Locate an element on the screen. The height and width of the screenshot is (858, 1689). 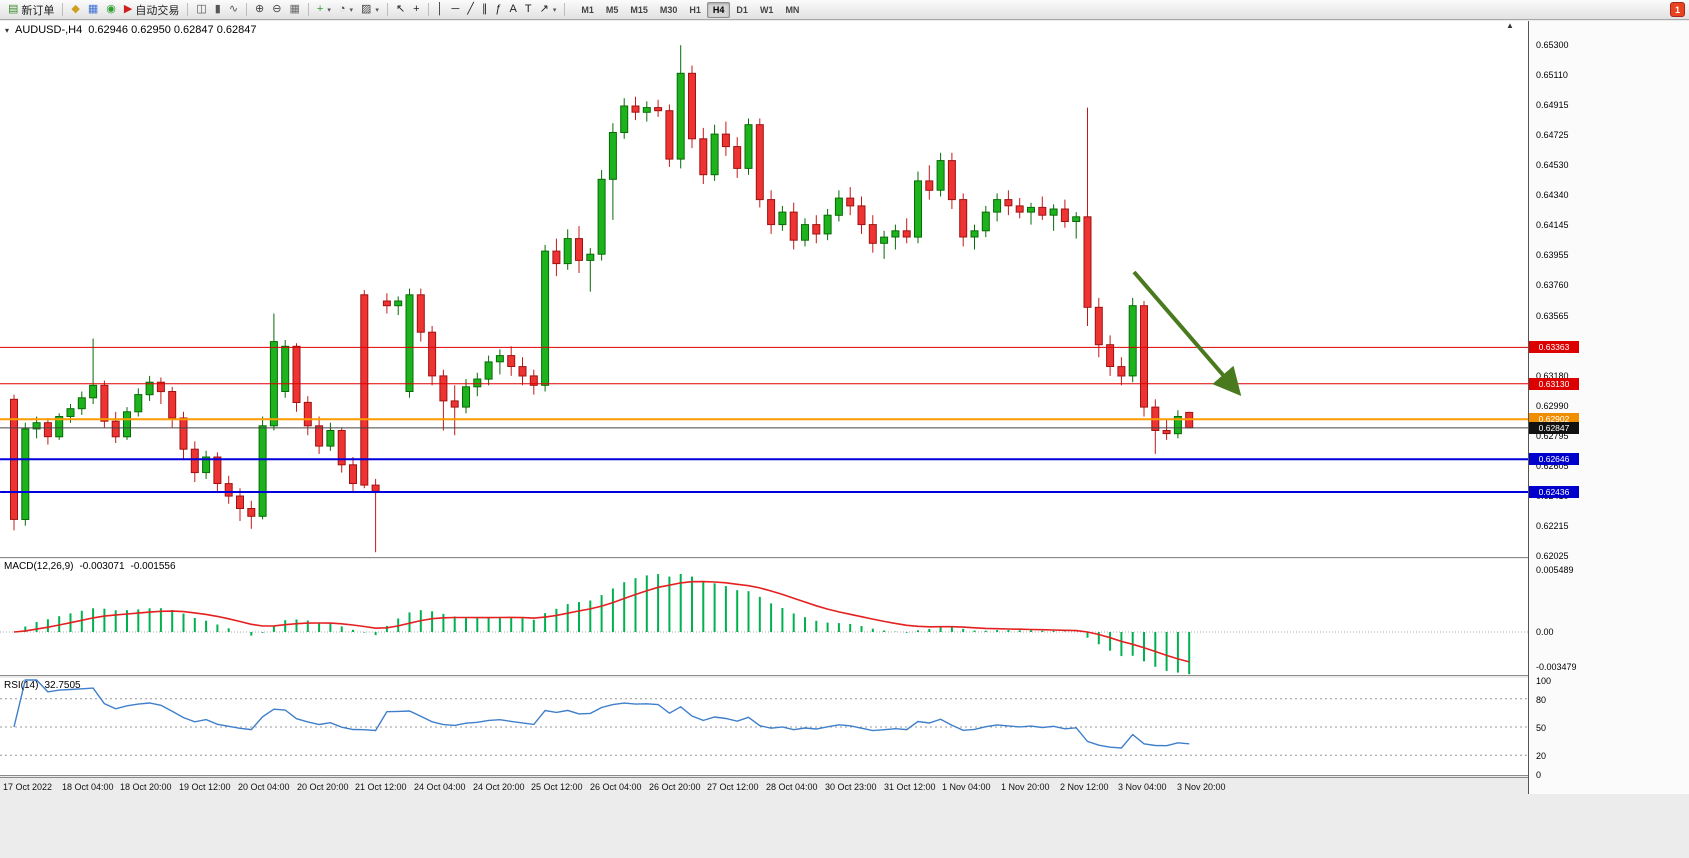
indicators-button: + ▾ is located at coordinates (324, 9).